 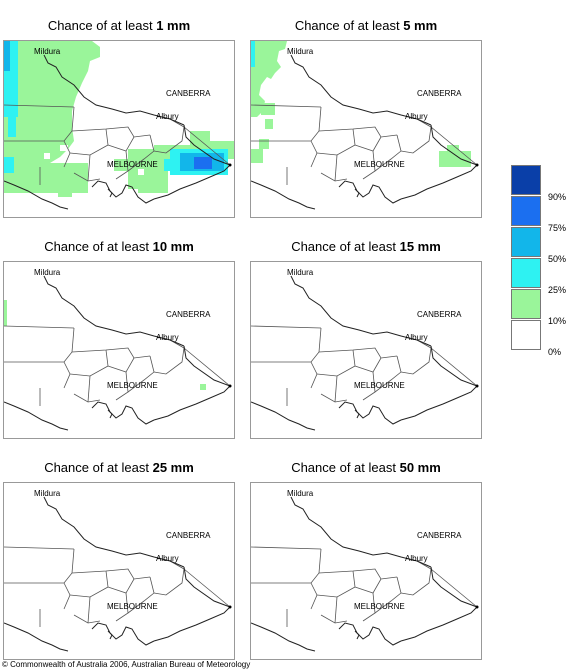 I want to click on legend-label-10: 10%, so click(x=557, y=321).